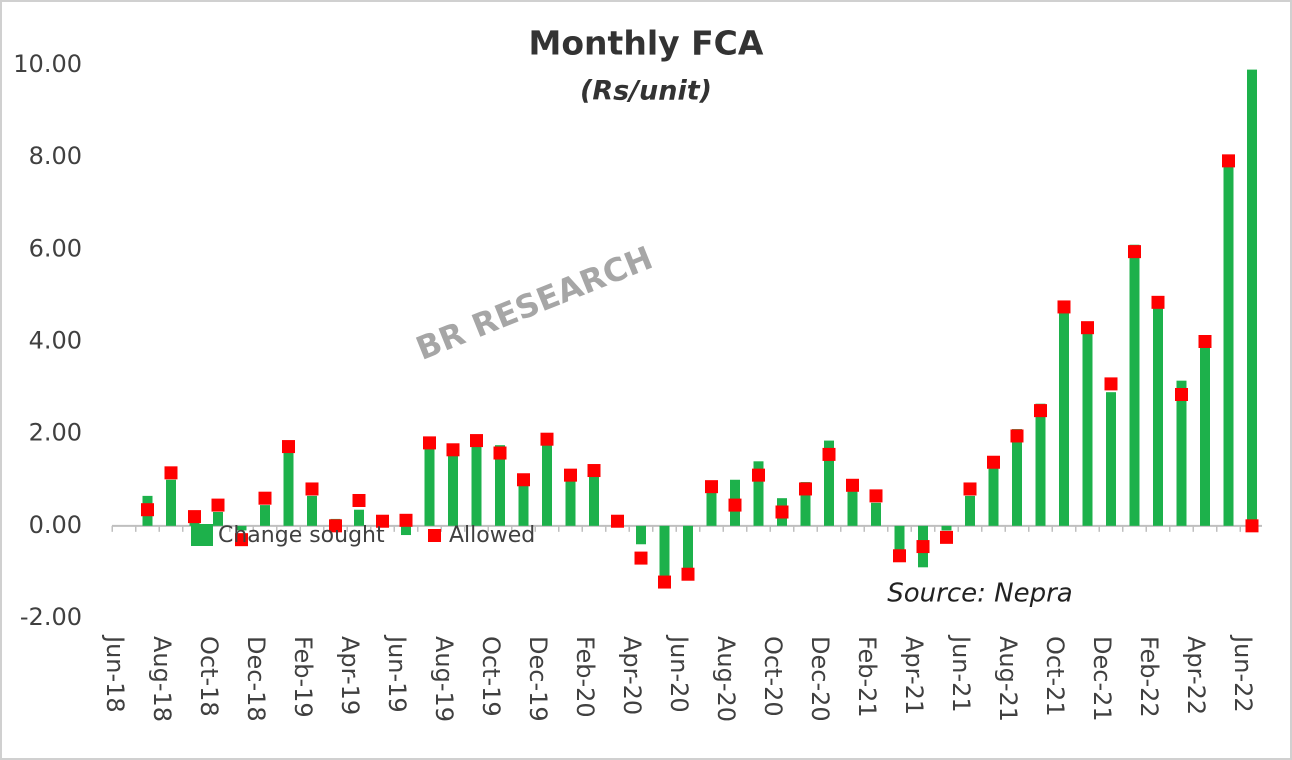 This screenshot has width=1292, height=760. Describe the element at coordinates (1008, 679) in the screenshot. I see `x-tick-label: Aug-21` at that location.